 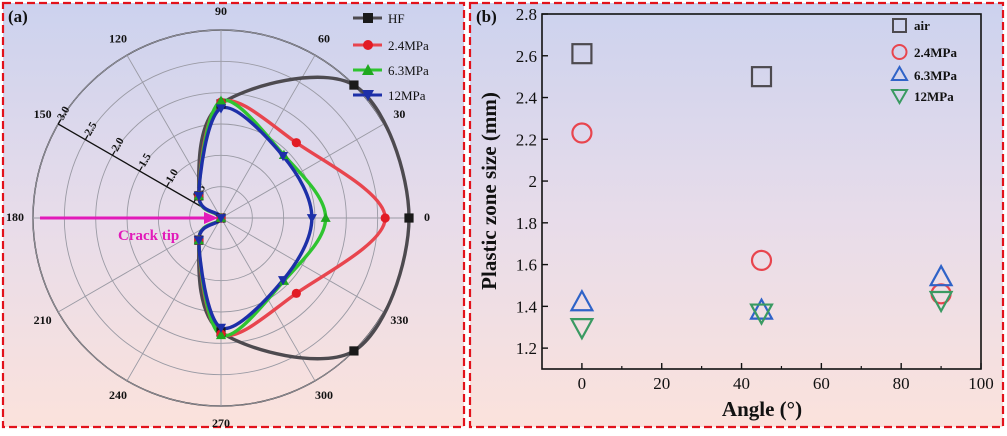 I want to click on angle-label-180: 180, so click(x=15, y=217).